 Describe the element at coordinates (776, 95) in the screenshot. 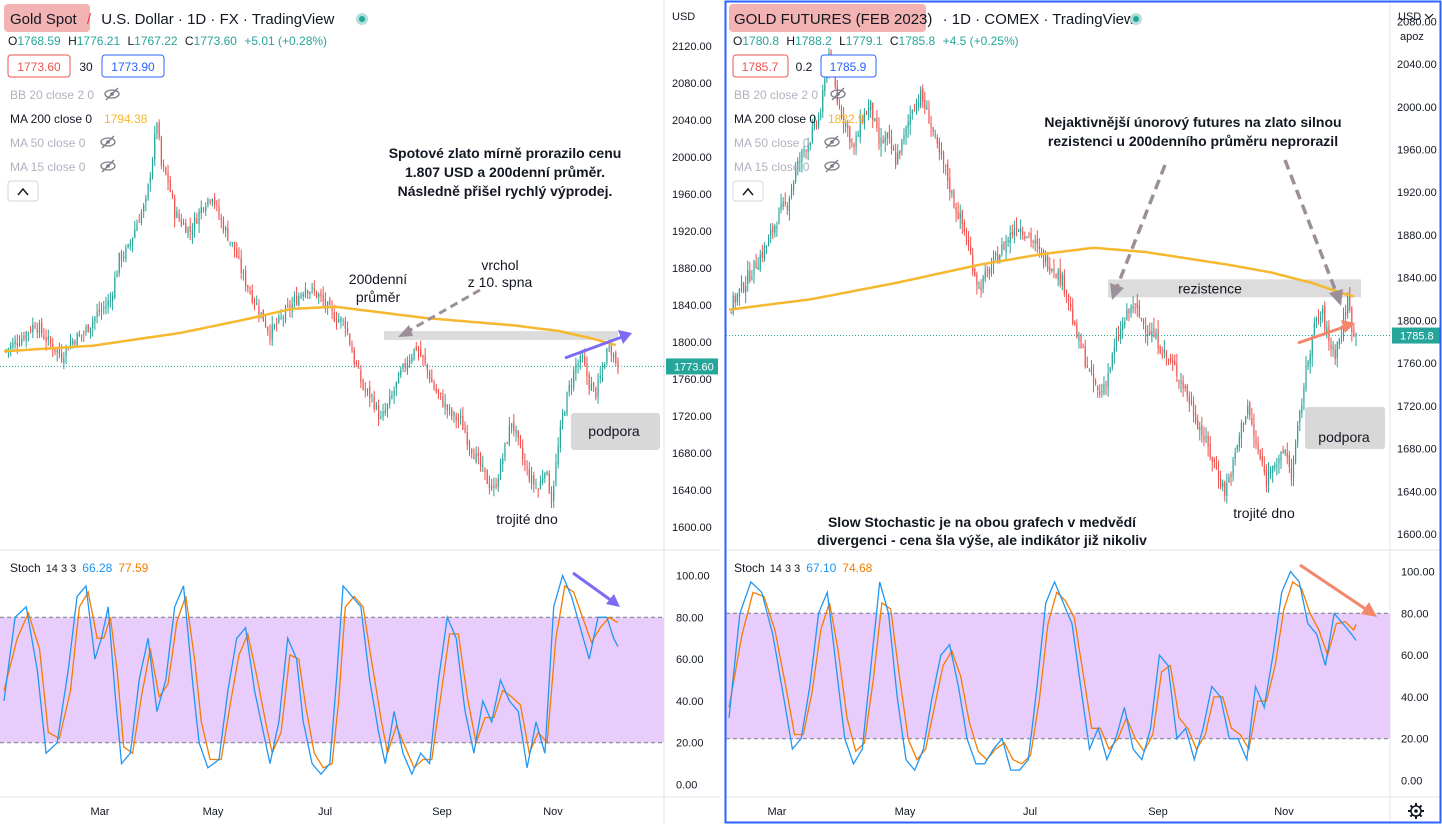

I see `right-ind-bb: BB 20 close 2 0` at that location.